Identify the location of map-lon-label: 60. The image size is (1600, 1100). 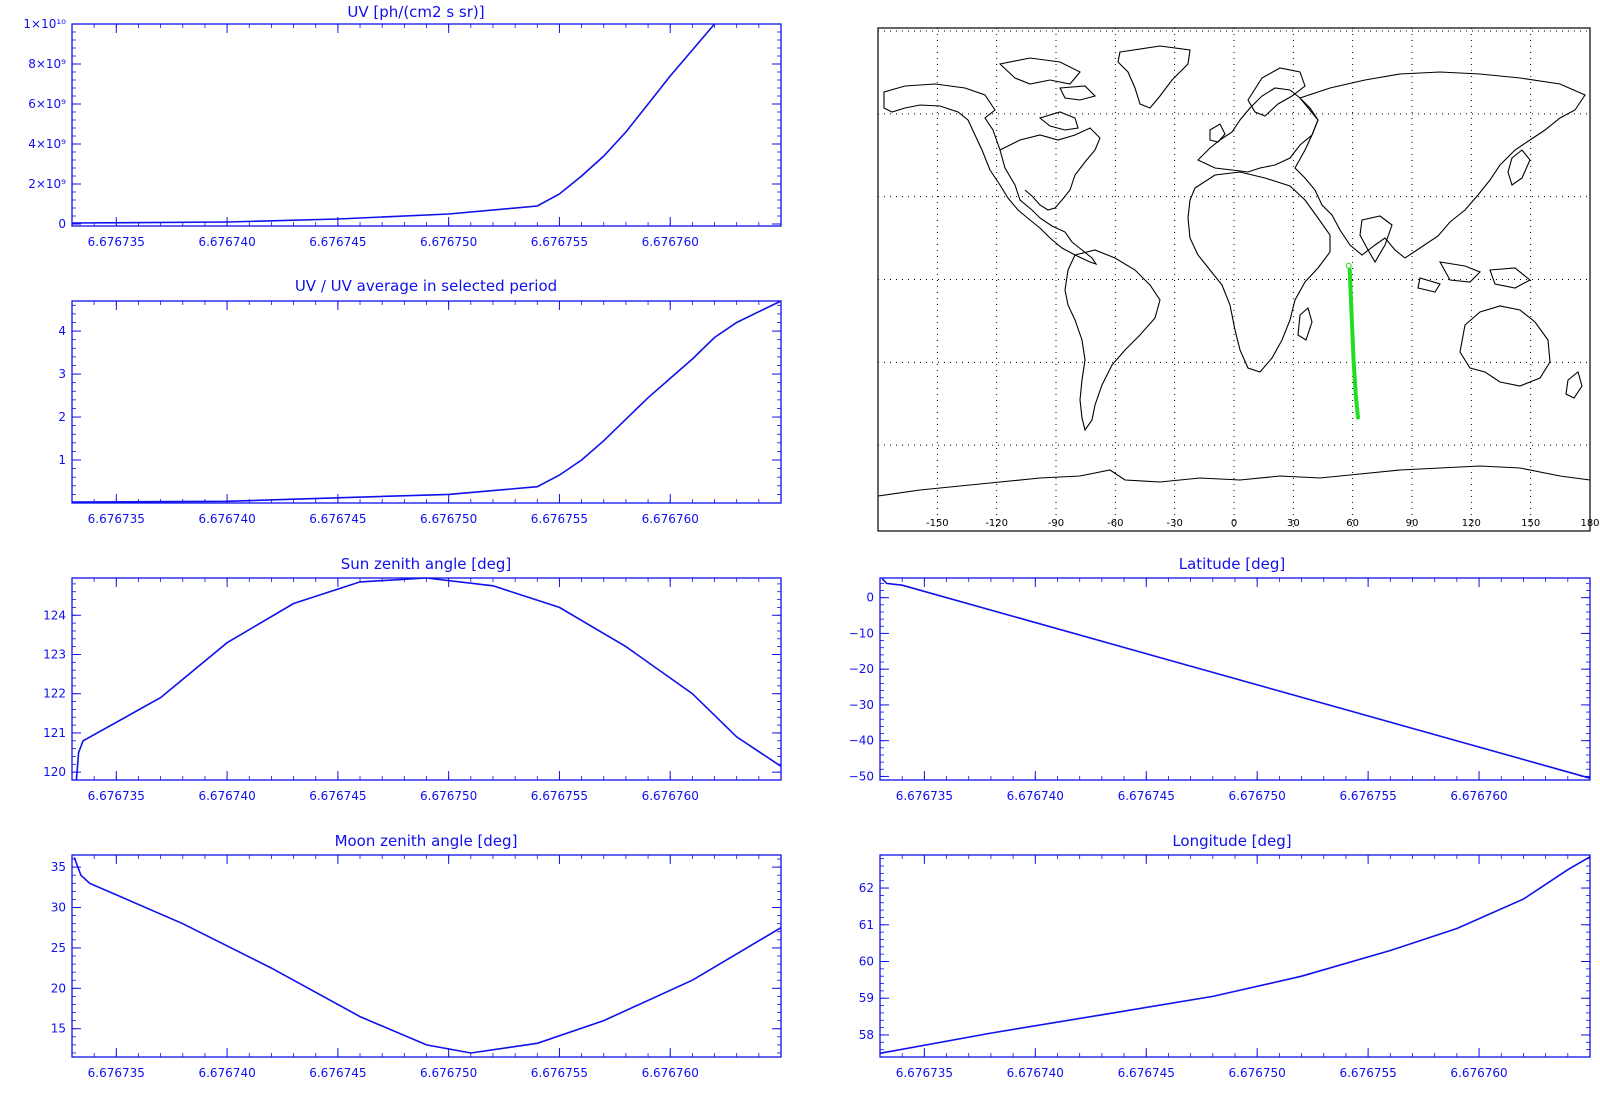
(1352, 523).